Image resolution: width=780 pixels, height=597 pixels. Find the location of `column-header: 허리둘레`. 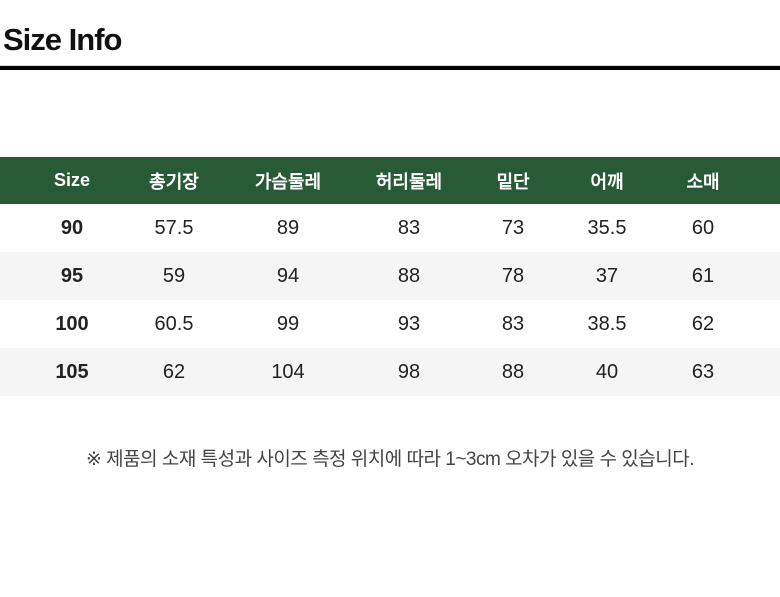

column-header: 허리둘레 is located at coordinates (409, 181).